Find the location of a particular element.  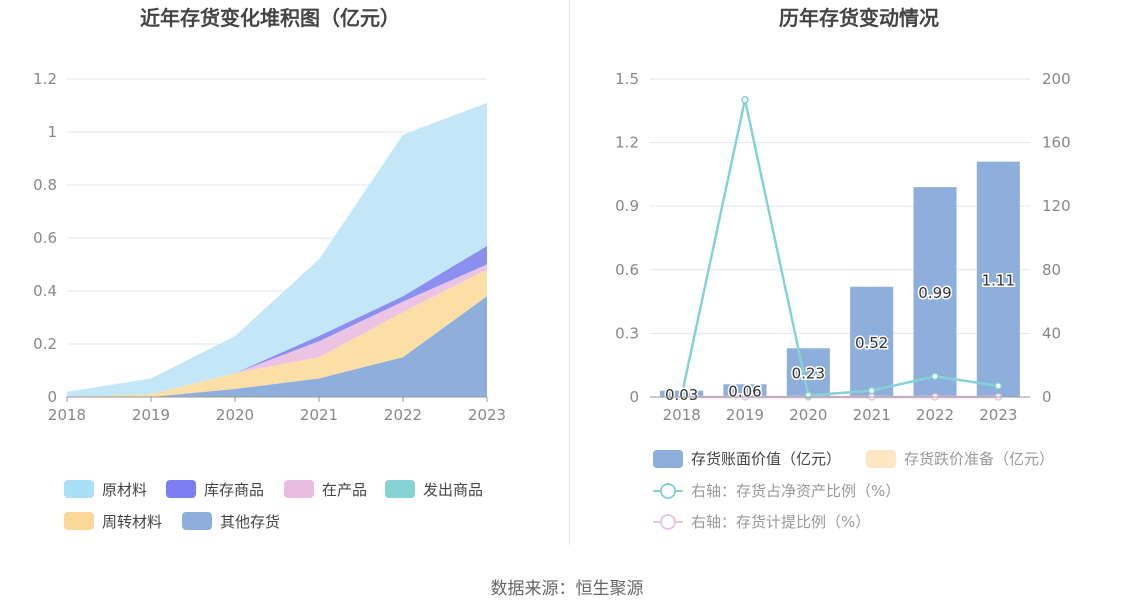

y-tick-label: 0.9 is located at coordinates (627, 206).